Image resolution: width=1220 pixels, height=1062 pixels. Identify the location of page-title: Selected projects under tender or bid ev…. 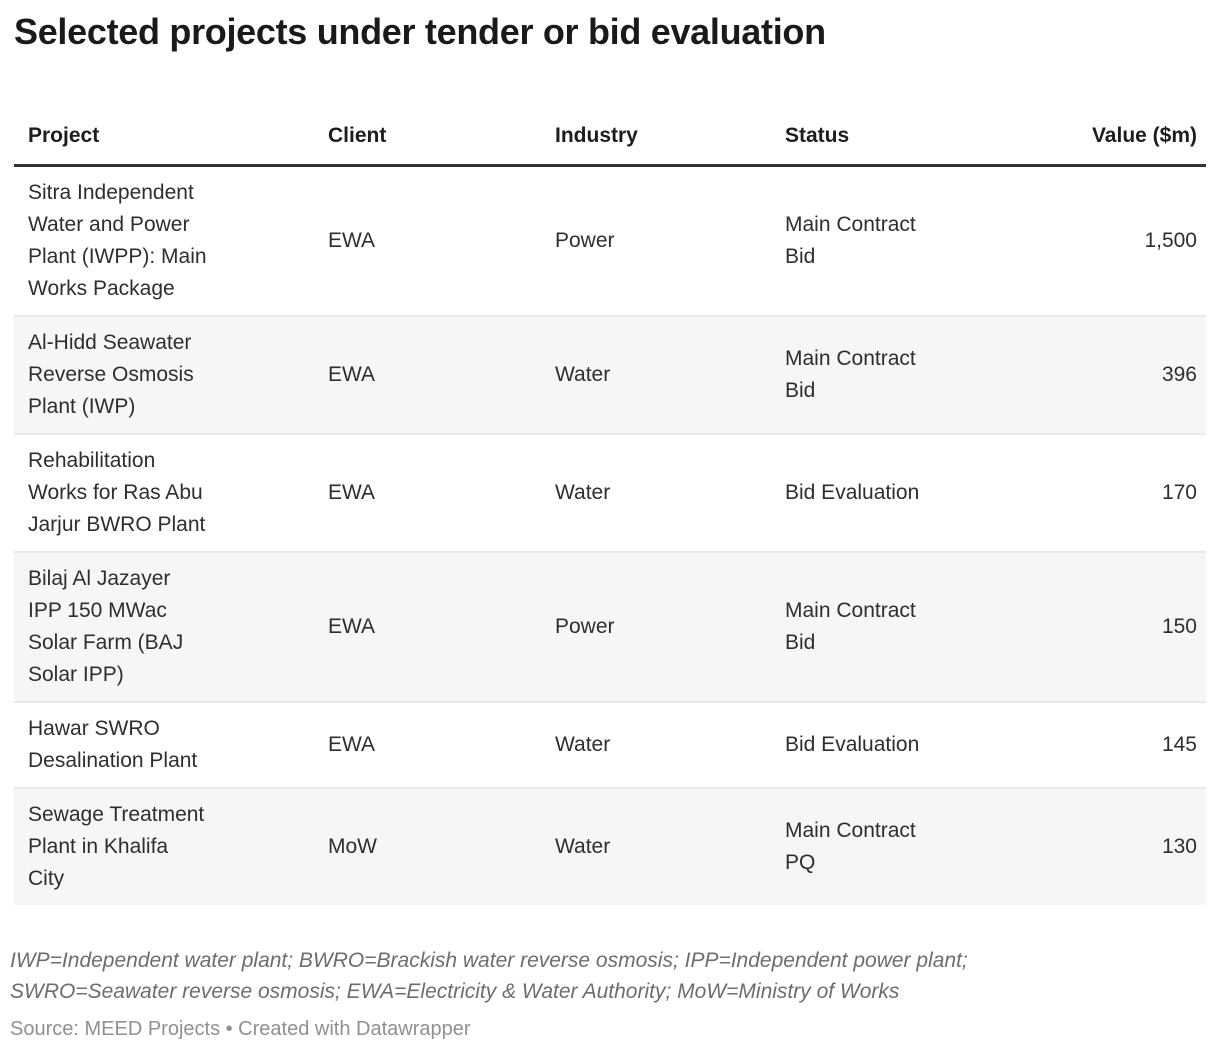
(420, 31).